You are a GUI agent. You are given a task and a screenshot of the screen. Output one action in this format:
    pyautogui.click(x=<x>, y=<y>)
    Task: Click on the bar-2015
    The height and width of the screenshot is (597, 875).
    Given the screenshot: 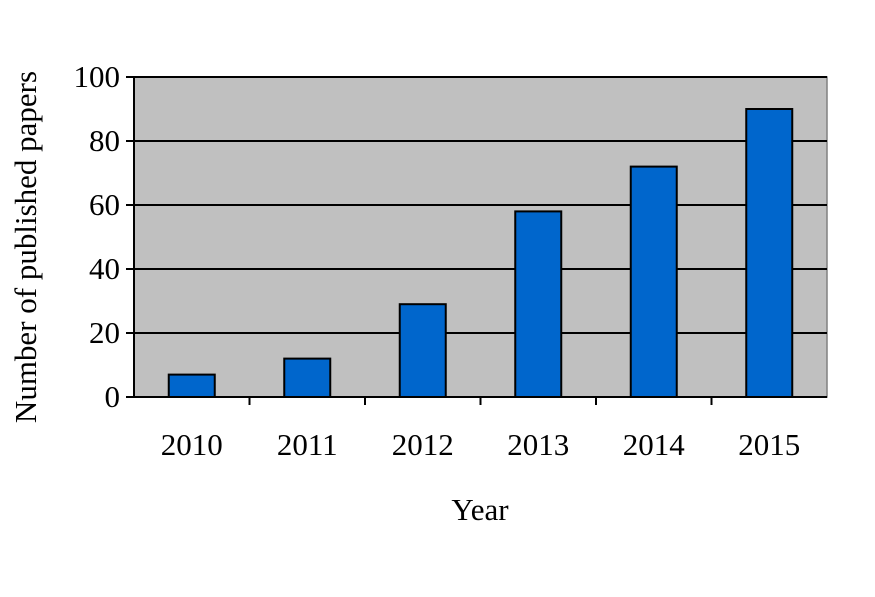 What is the action you would take?
    pyautogui.click(x=769, y=253)
    